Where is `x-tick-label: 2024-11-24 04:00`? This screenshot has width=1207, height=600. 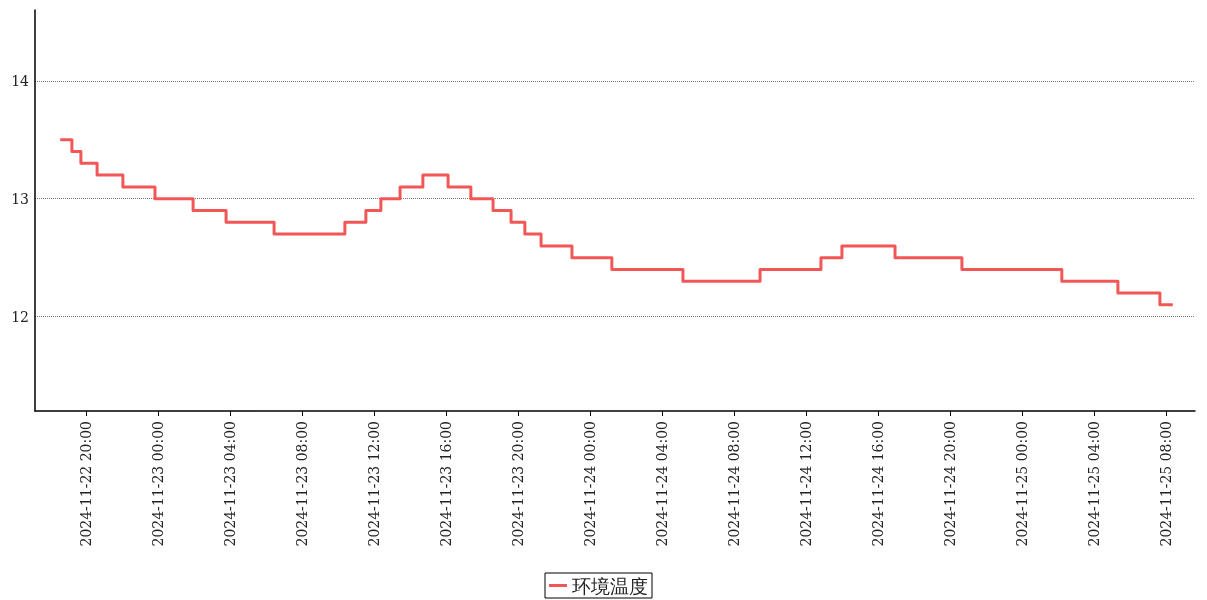
x-tick-label: 2024-11-24 04:00 is located at coordinates (661, 484).